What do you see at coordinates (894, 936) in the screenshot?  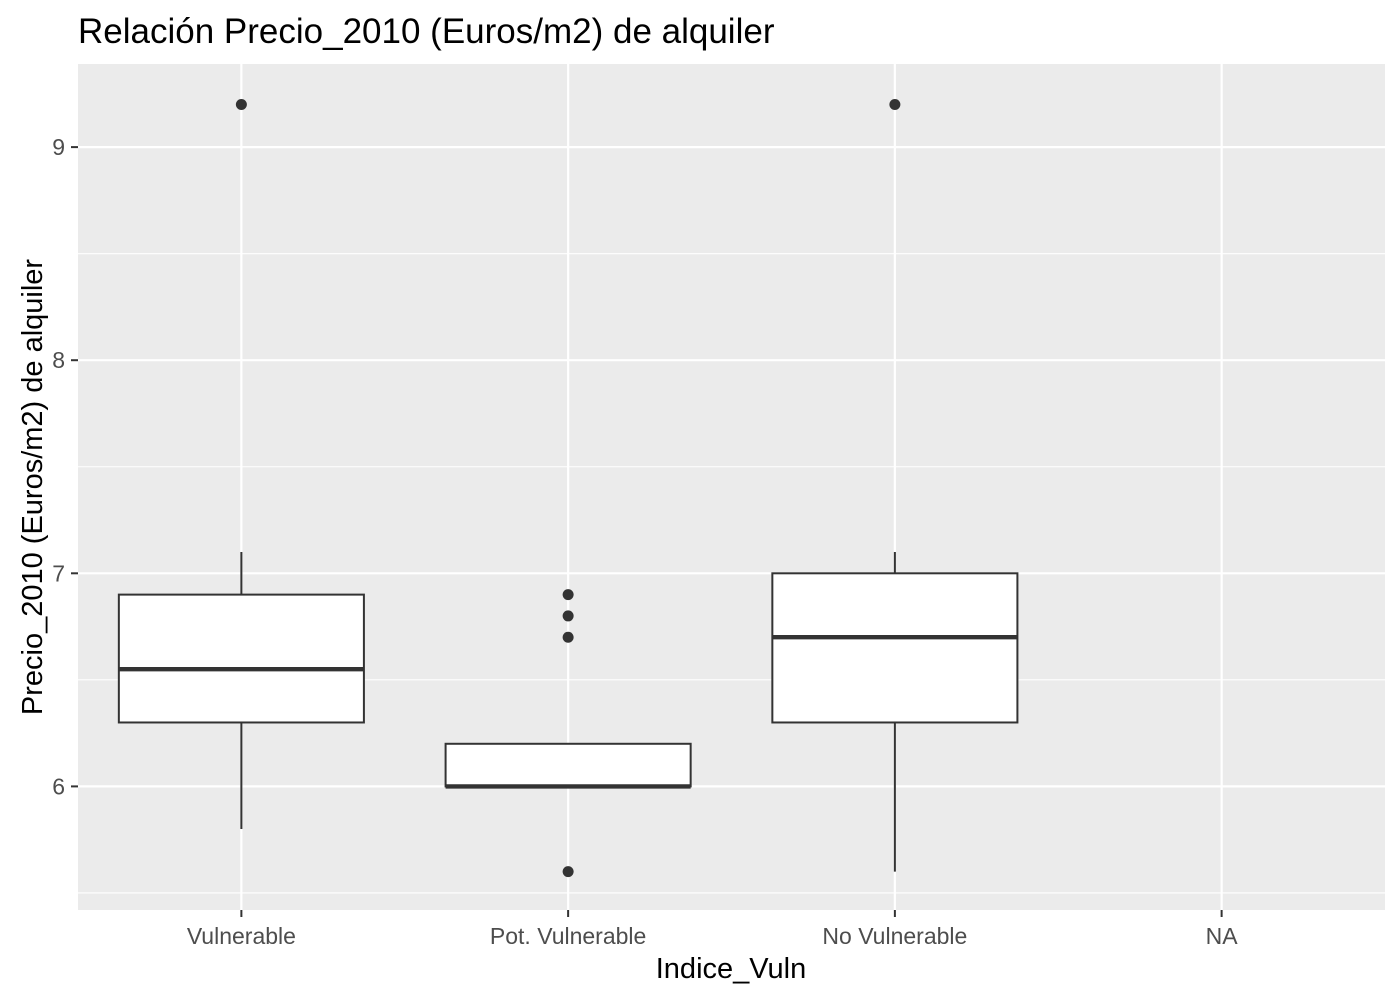 I see `x-tick-label: No Vulnerable` at bounding box center [894, 936].